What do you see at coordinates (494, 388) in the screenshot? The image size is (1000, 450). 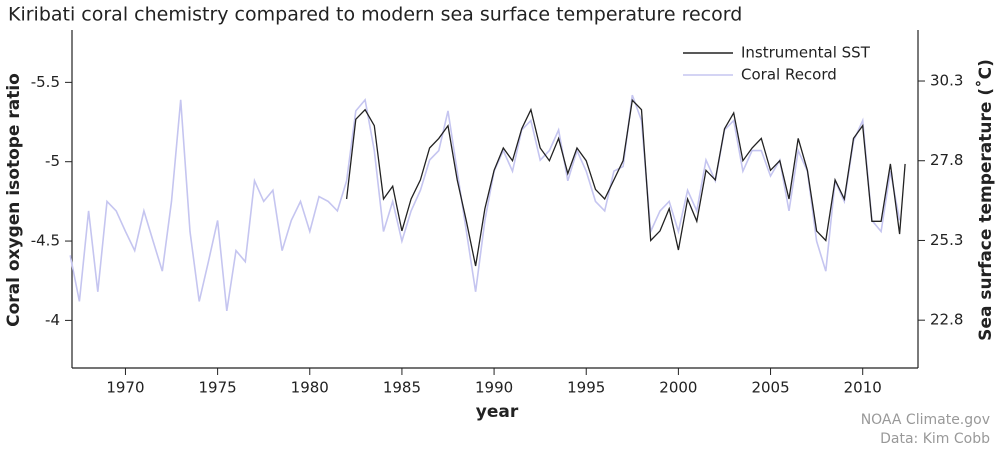 I see `x-tick-label: 1990` at bounding box center [494, 388].